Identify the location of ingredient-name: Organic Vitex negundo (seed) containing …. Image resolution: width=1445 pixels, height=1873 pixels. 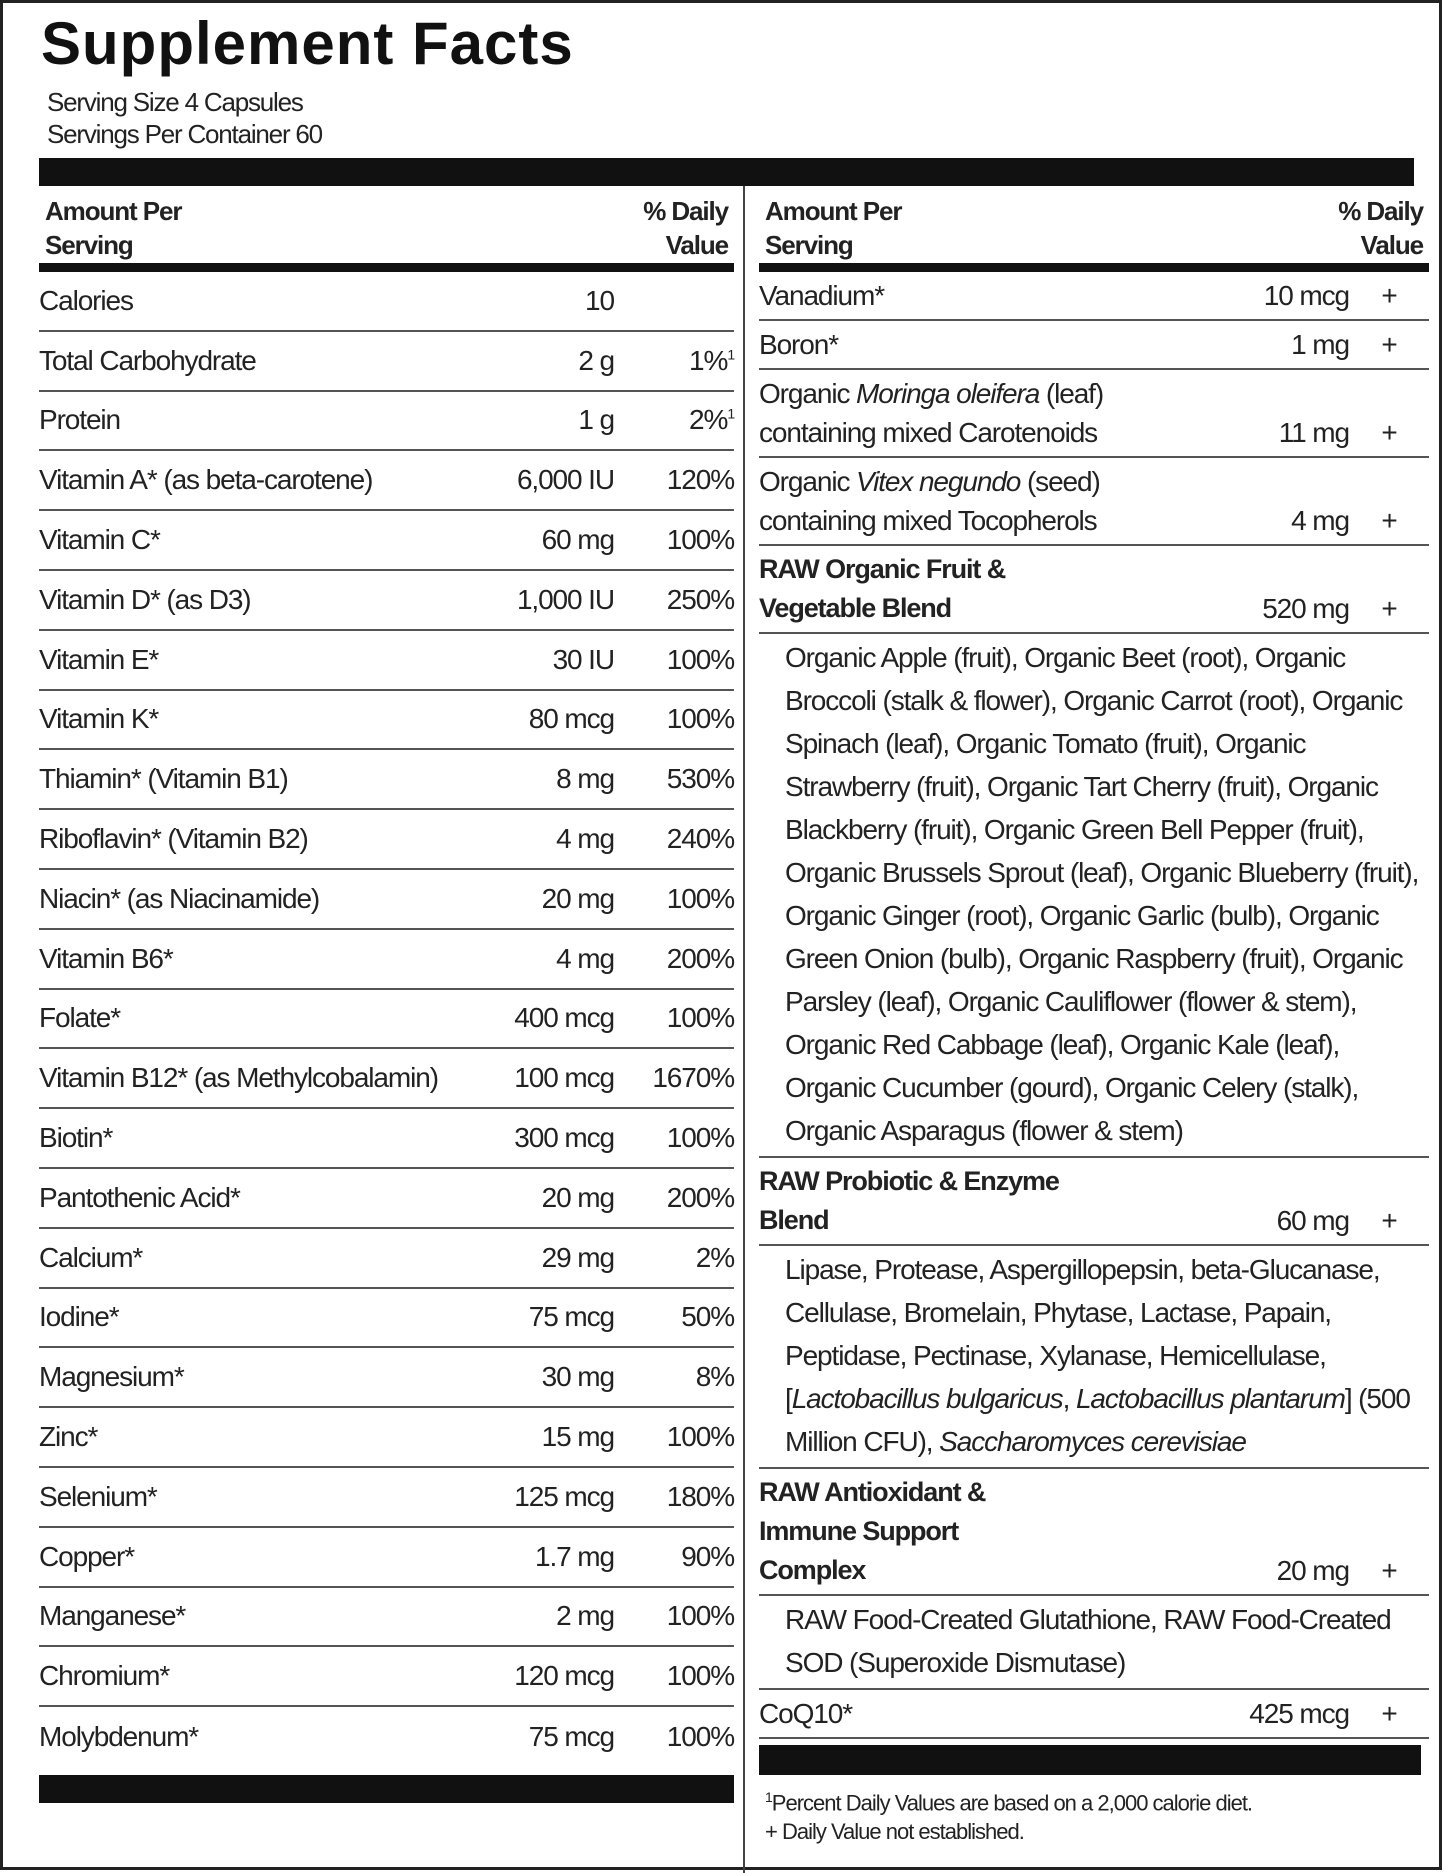
(974, 501).